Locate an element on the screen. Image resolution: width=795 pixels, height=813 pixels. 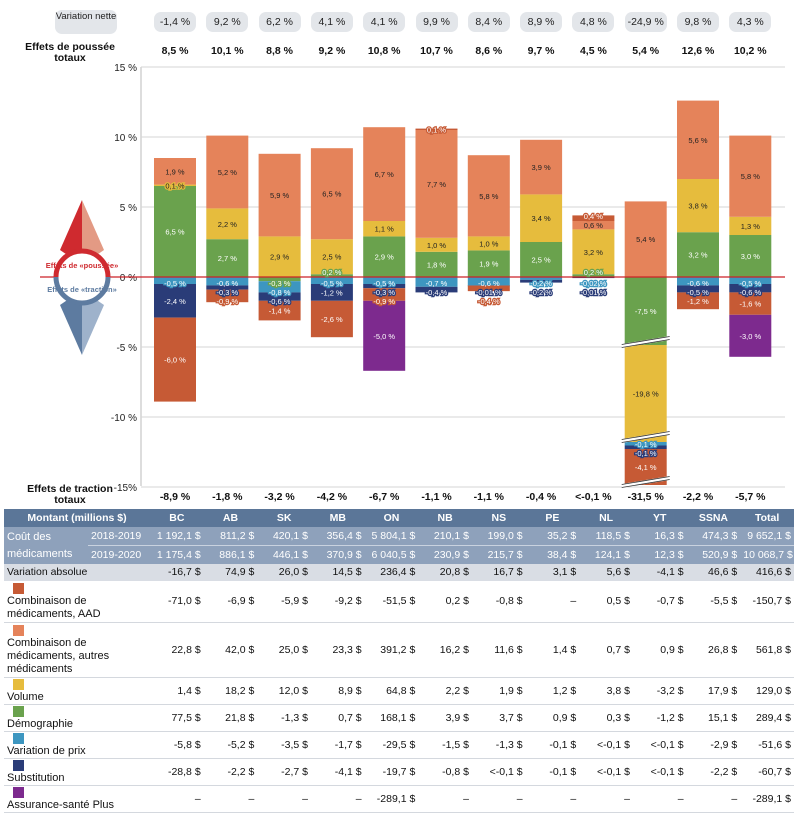
absolute-variation-value: 236,4 $ is located at coordinates (391, 572).